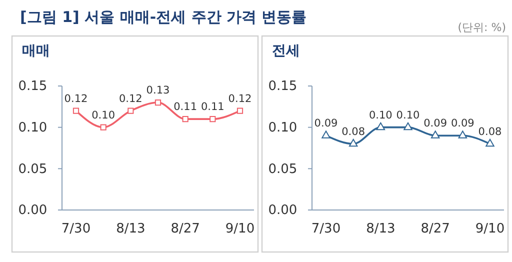 The height and width of the screenshot is (262, 512). What do you see at coordinates (36, 51) in the screenshot?
I see `chart-title: 매매` at bounding box center [36, 51].